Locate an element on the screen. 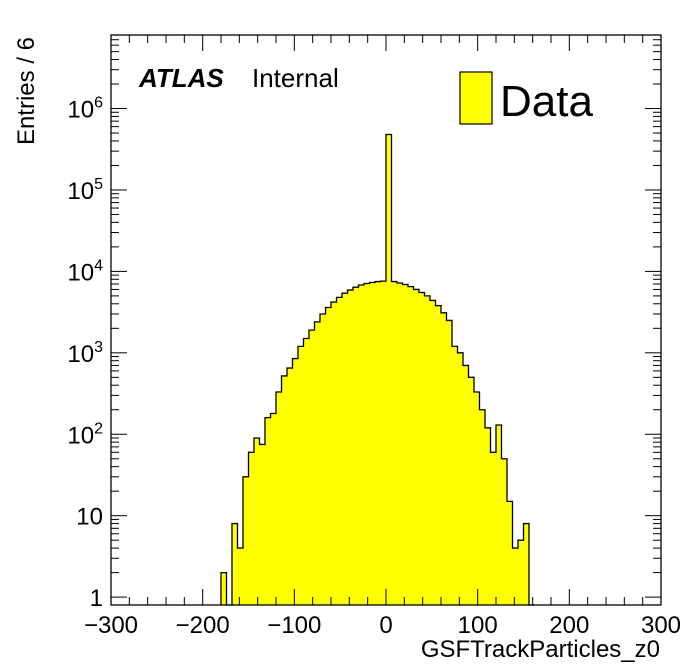 The height and width of the screenshot is (672, 696). y-tick-label: 1 is located at coordinates (96, 598).